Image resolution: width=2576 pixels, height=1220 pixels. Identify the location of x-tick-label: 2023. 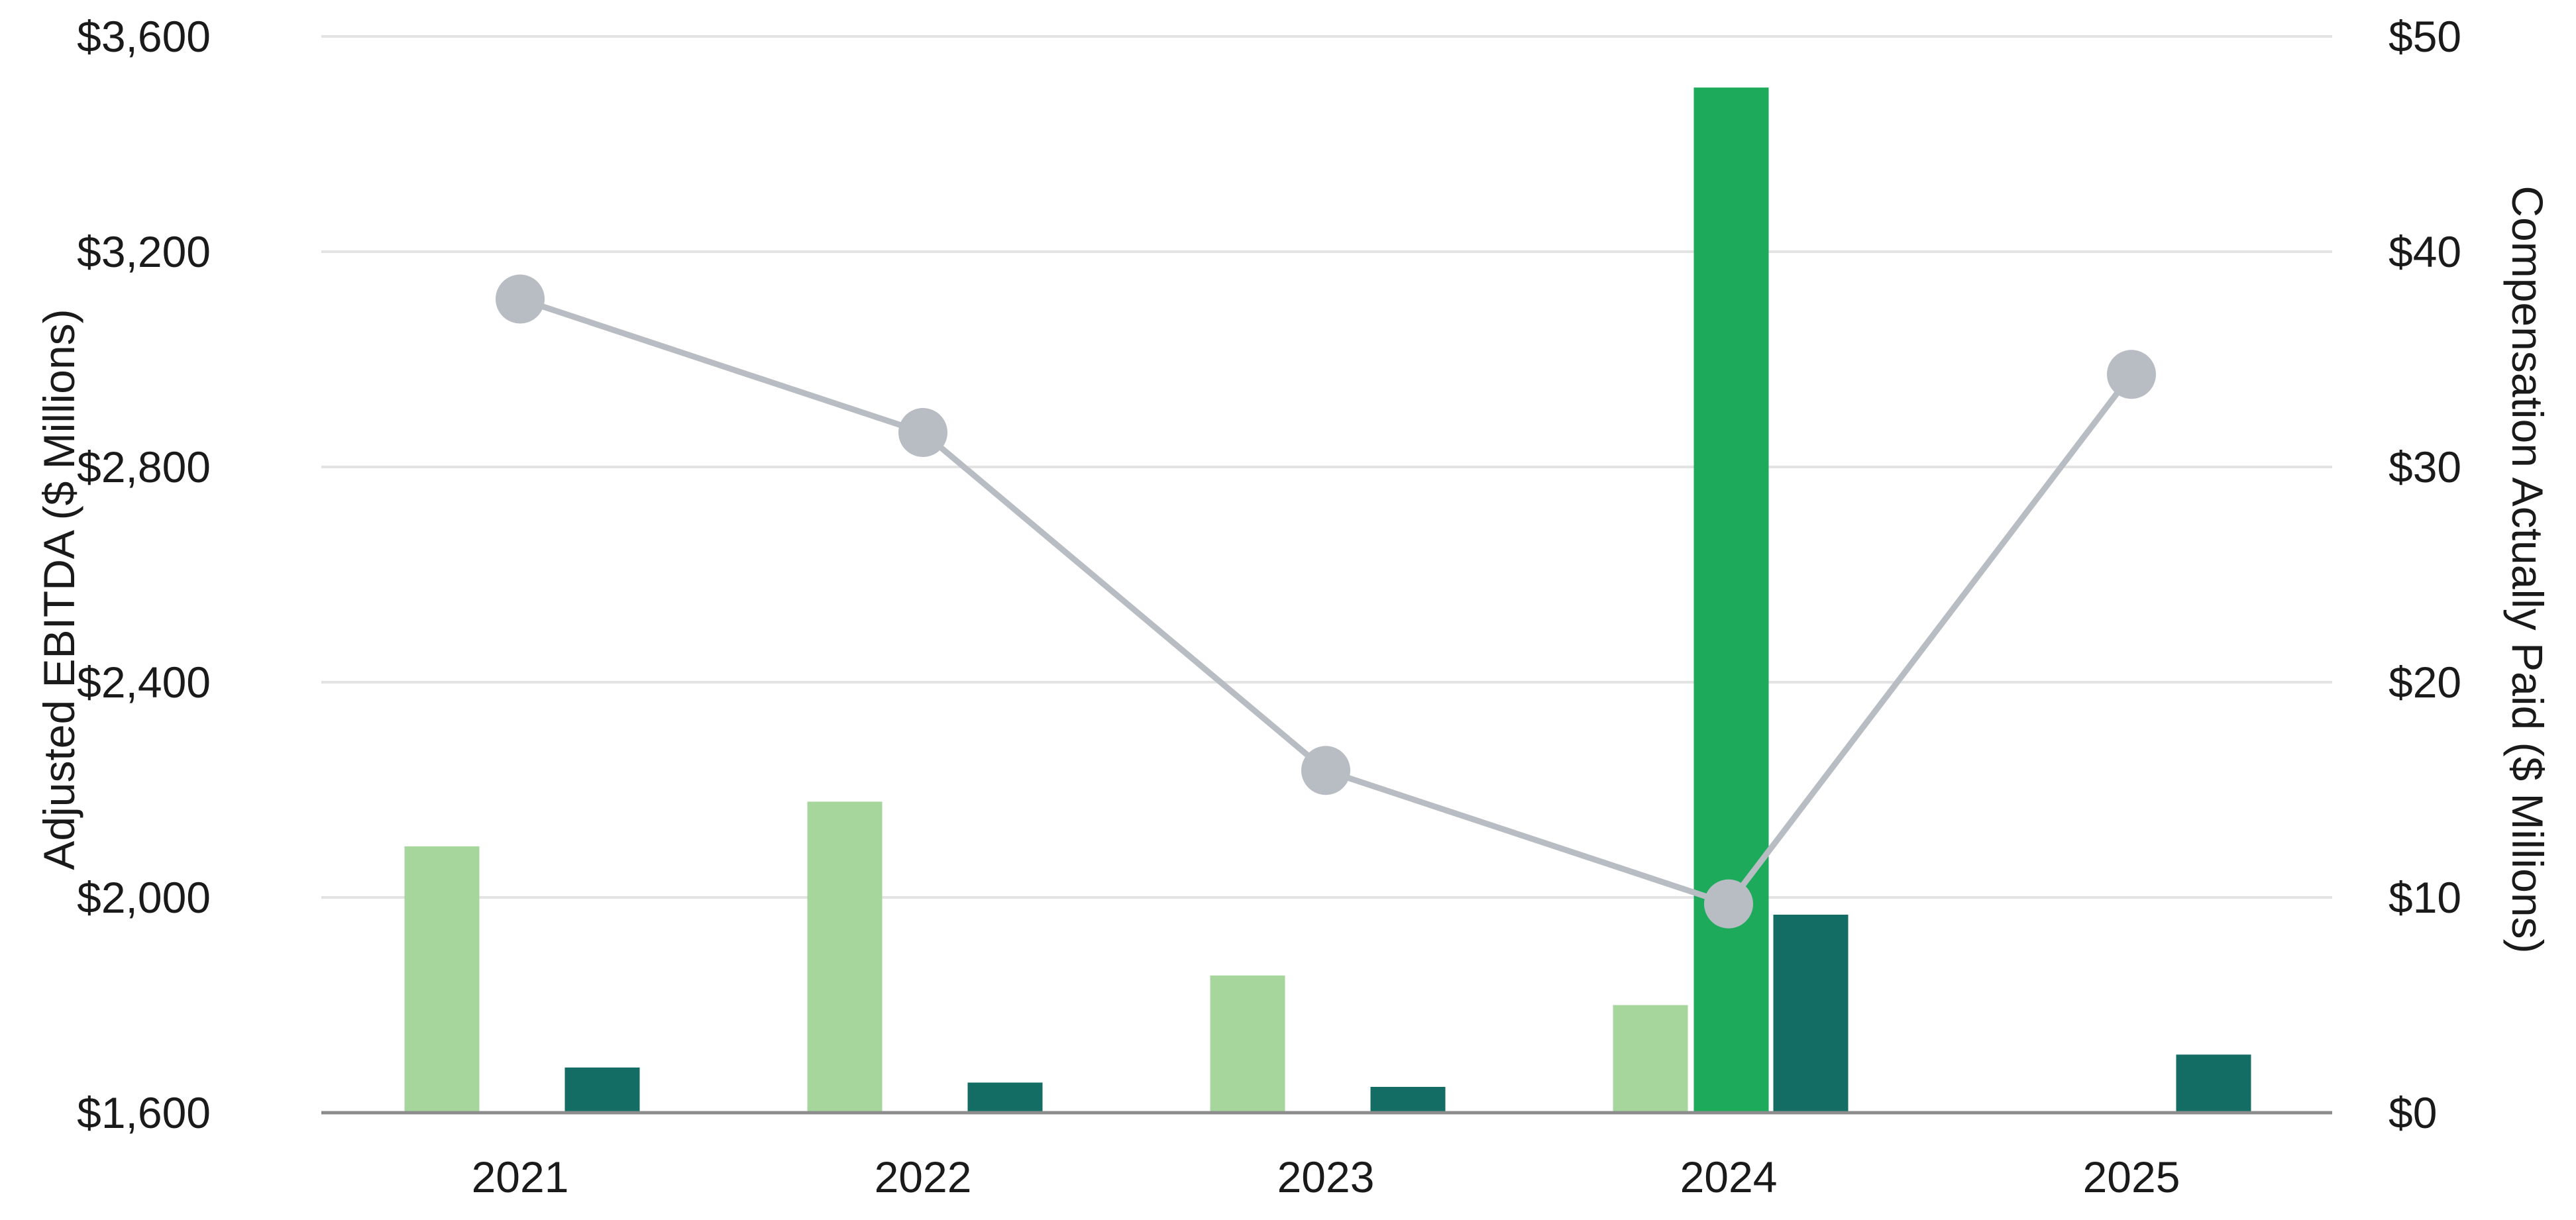
(1326, 1176).